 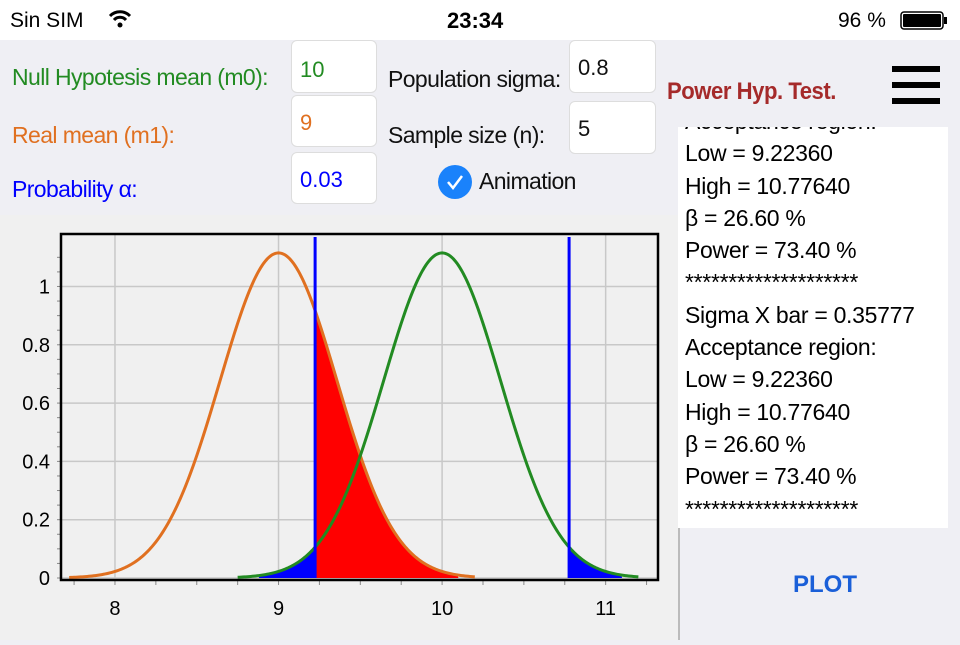 What do you see at coordinates (455, 184) in the screenshot?
I see `checkmark-icon` at bounding box center [455, 184].